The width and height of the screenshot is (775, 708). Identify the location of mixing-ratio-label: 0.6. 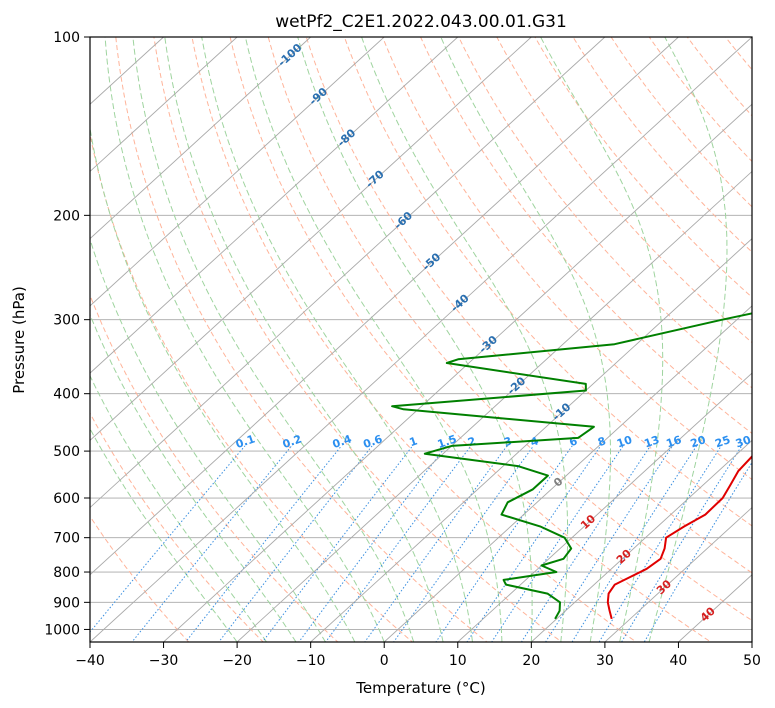
(372, 441).